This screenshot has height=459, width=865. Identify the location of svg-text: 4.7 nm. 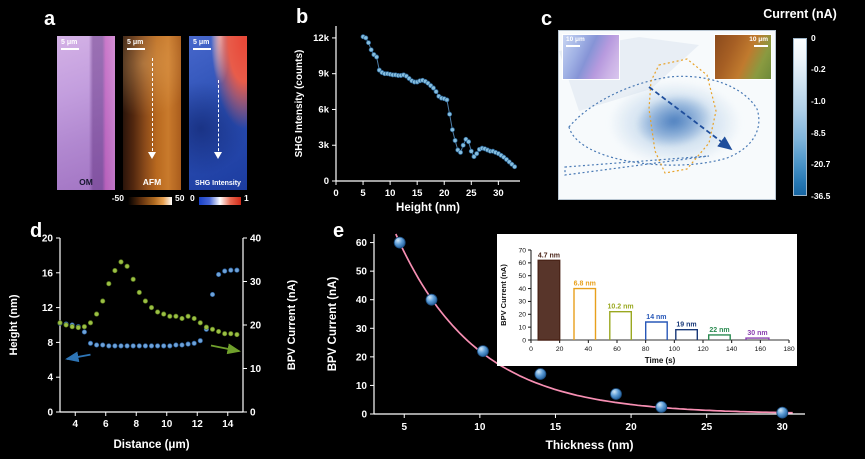
(549, 255).